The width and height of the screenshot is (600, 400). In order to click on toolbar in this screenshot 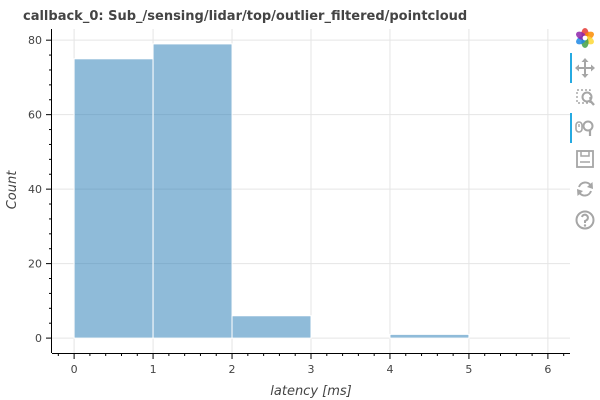, I will do `click(584, 129)`.